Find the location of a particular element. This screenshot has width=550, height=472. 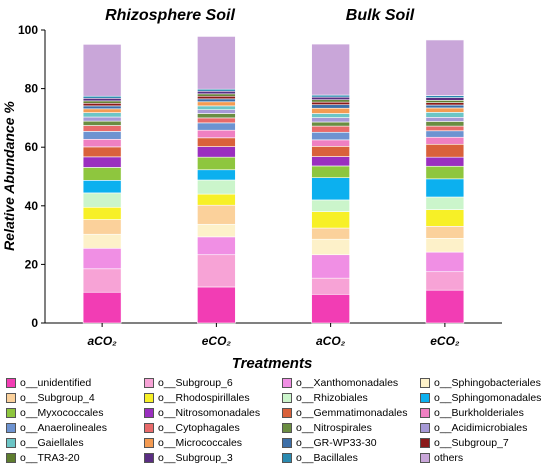

y-tick-label: 20 is located at coordinates (32, 264).